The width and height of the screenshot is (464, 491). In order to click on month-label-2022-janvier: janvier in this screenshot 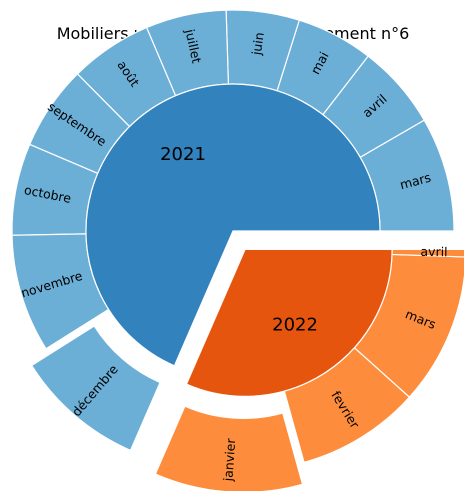, I will do `click(229, 460)`.